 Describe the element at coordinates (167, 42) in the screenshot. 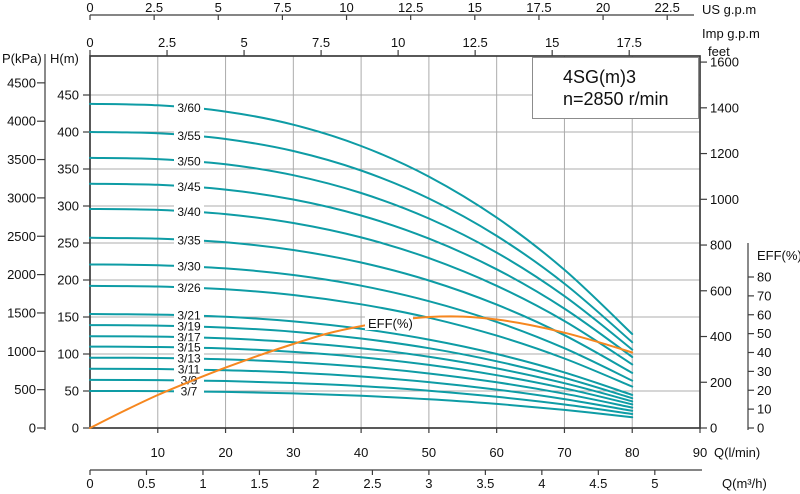

I see `imp-gpm-tick-label: 2.5` at that location.